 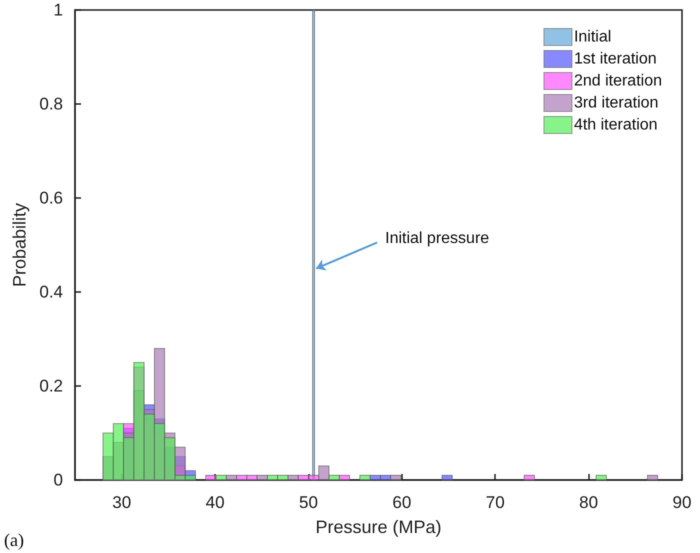 I want to click on y-tick-label: 0.8, so click(x=51, y=104).